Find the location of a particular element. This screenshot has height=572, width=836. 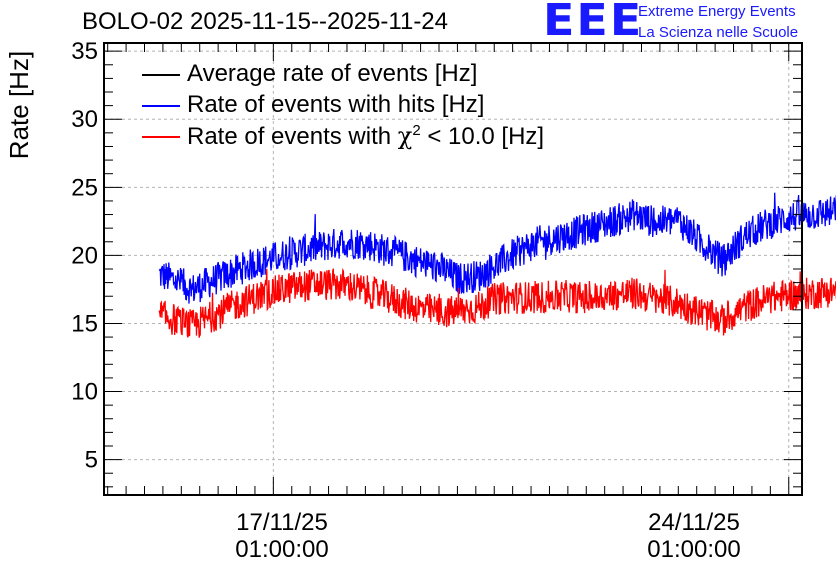

y-axis-label: Rate [Hz] is located at coordinates (19, 105).